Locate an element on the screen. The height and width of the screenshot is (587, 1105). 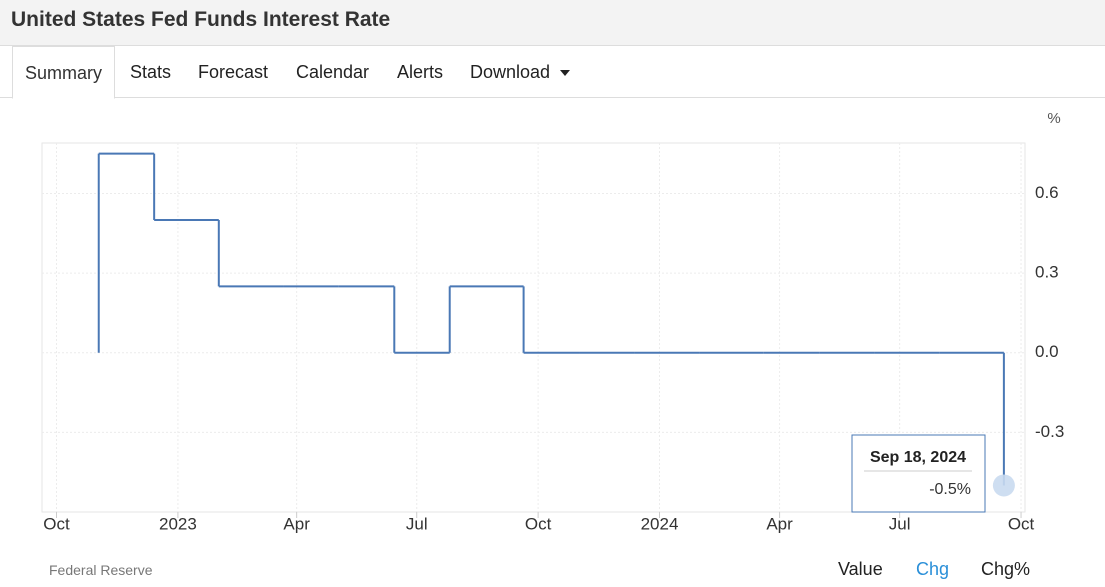
tab: Download is located at coordinates (520, 72).